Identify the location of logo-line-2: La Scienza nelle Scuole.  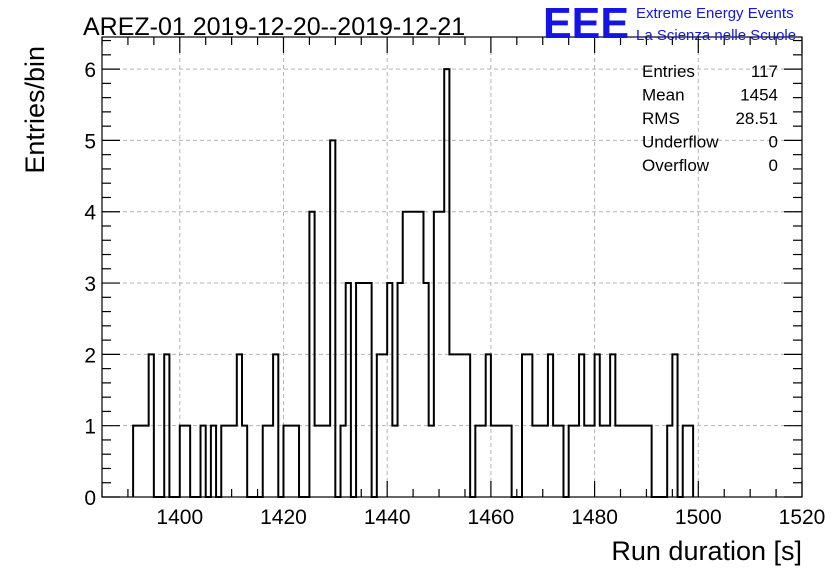
(716, 35).